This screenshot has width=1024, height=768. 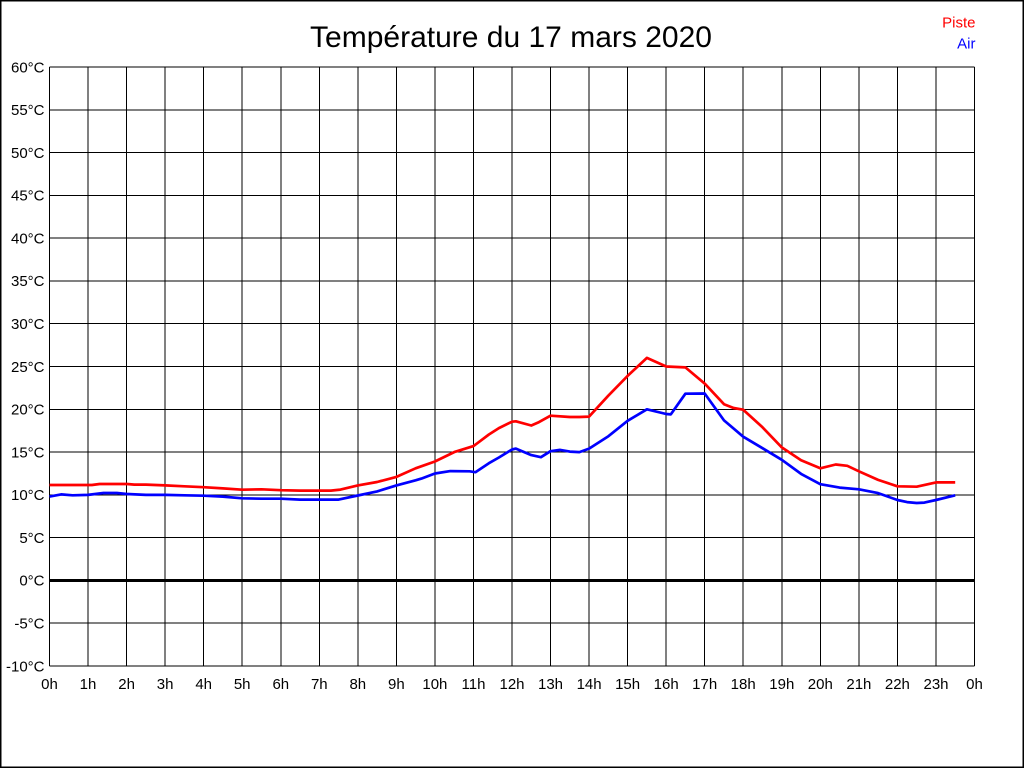 What do you see at coordinates (589, 684) in the screenshot?
I see `svg-text: 14h` at bounding box center [589, 684].